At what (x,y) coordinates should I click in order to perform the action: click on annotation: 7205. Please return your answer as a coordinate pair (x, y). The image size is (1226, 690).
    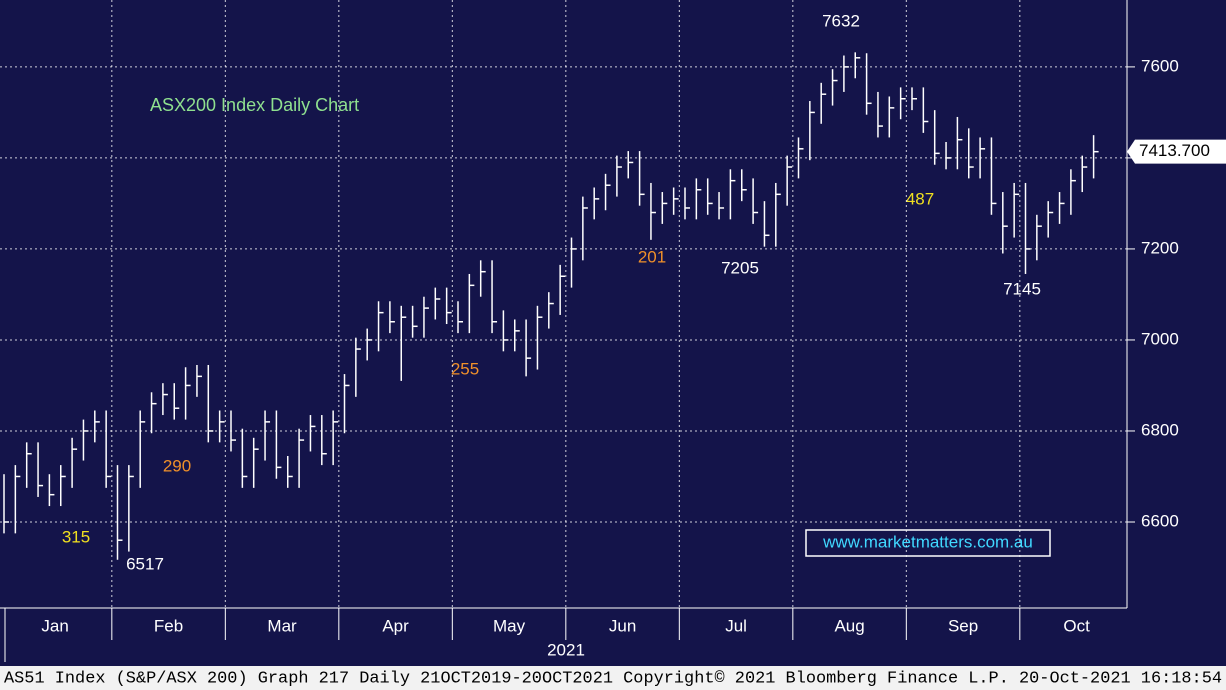
    Looking at the image, I should click on (740, 267).